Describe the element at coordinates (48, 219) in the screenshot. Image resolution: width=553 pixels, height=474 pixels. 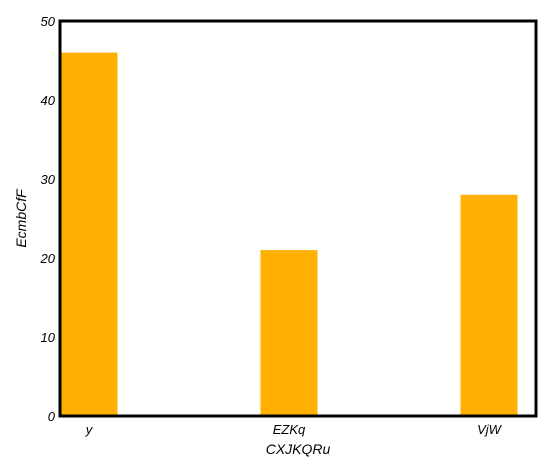
I see `y-axis-ticks: 0 10 20 30 40 50` at that location.